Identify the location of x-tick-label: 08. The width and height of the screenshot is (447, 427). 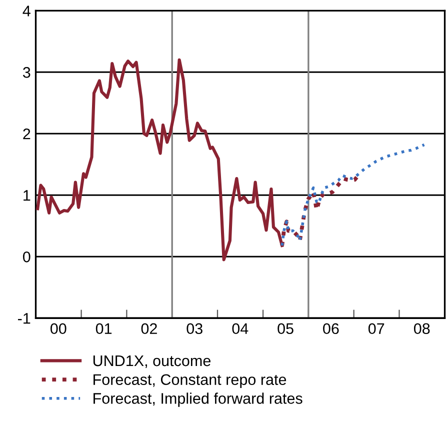
(422, 328).